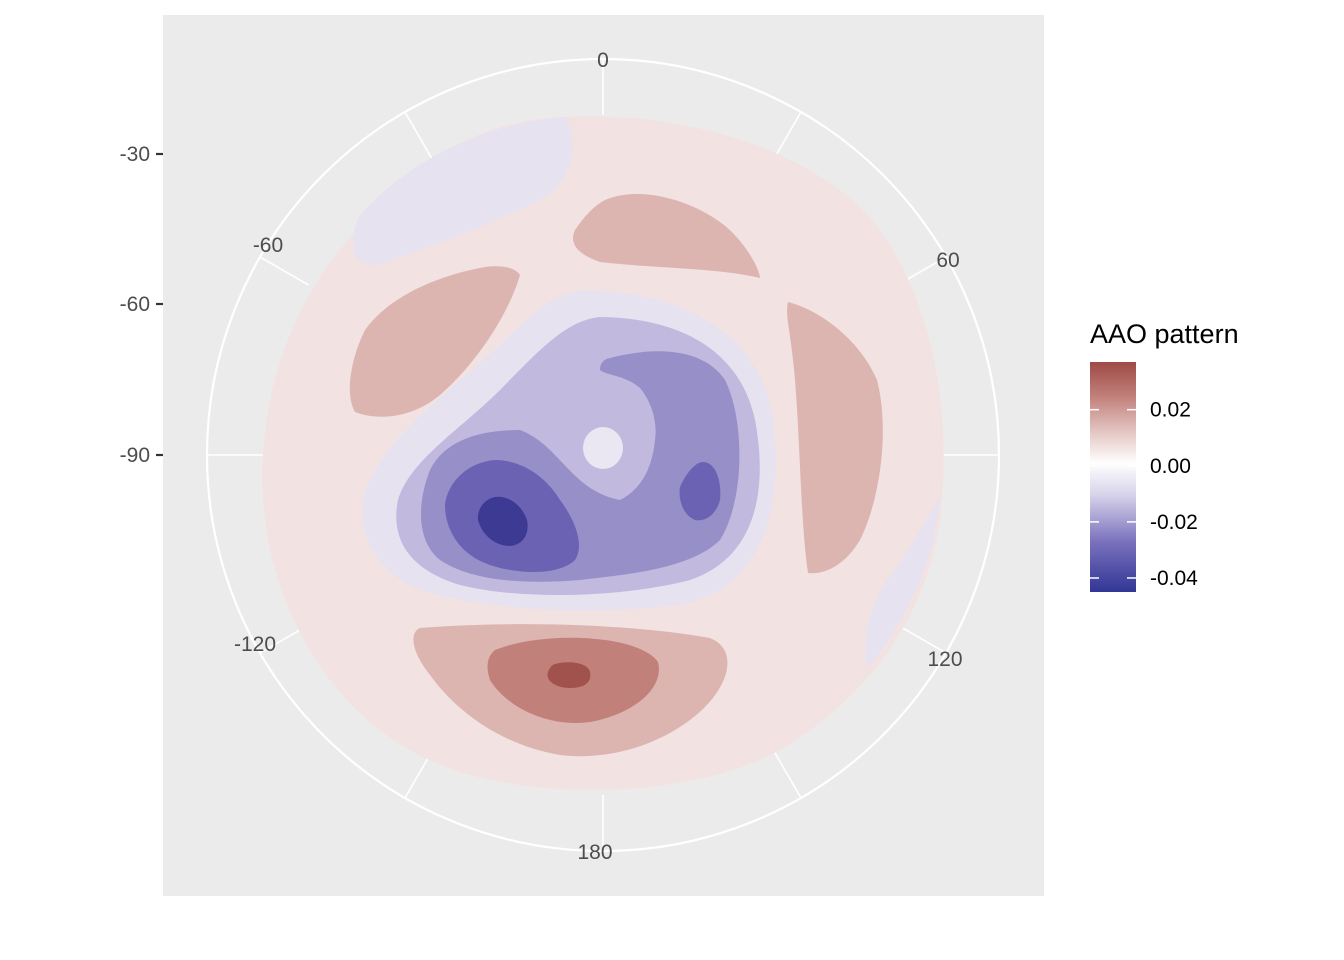  Describe the element at coordinates (135, 154) in the screenshot. I see `lat-tick-label: -30` at that location.